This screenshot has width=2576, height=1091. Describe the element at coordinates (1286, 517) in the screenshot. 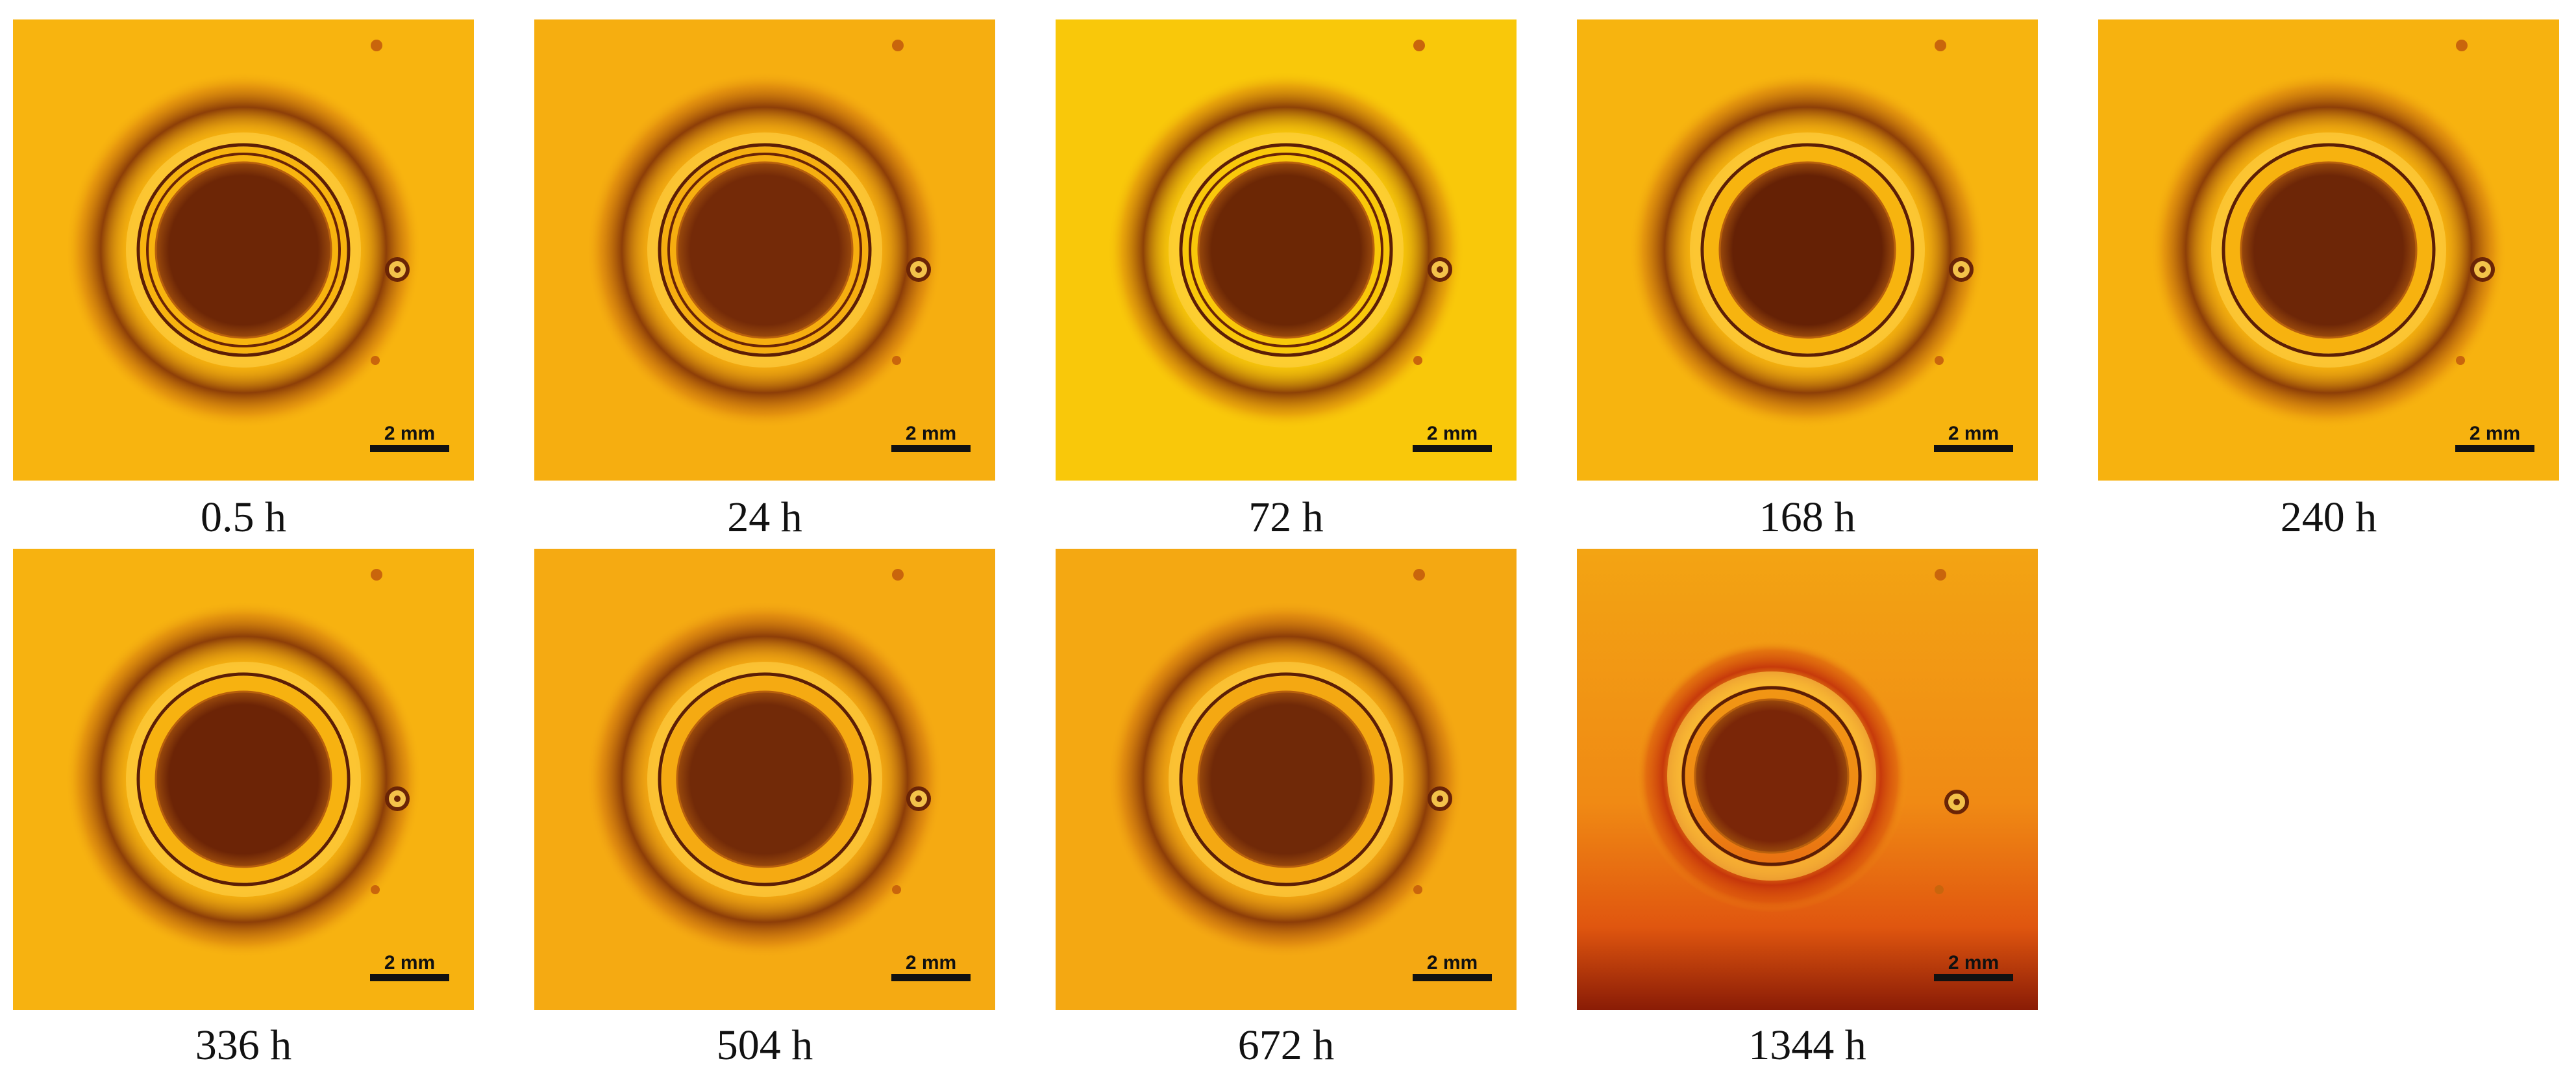

I see `time-label: 72 h` at that location.